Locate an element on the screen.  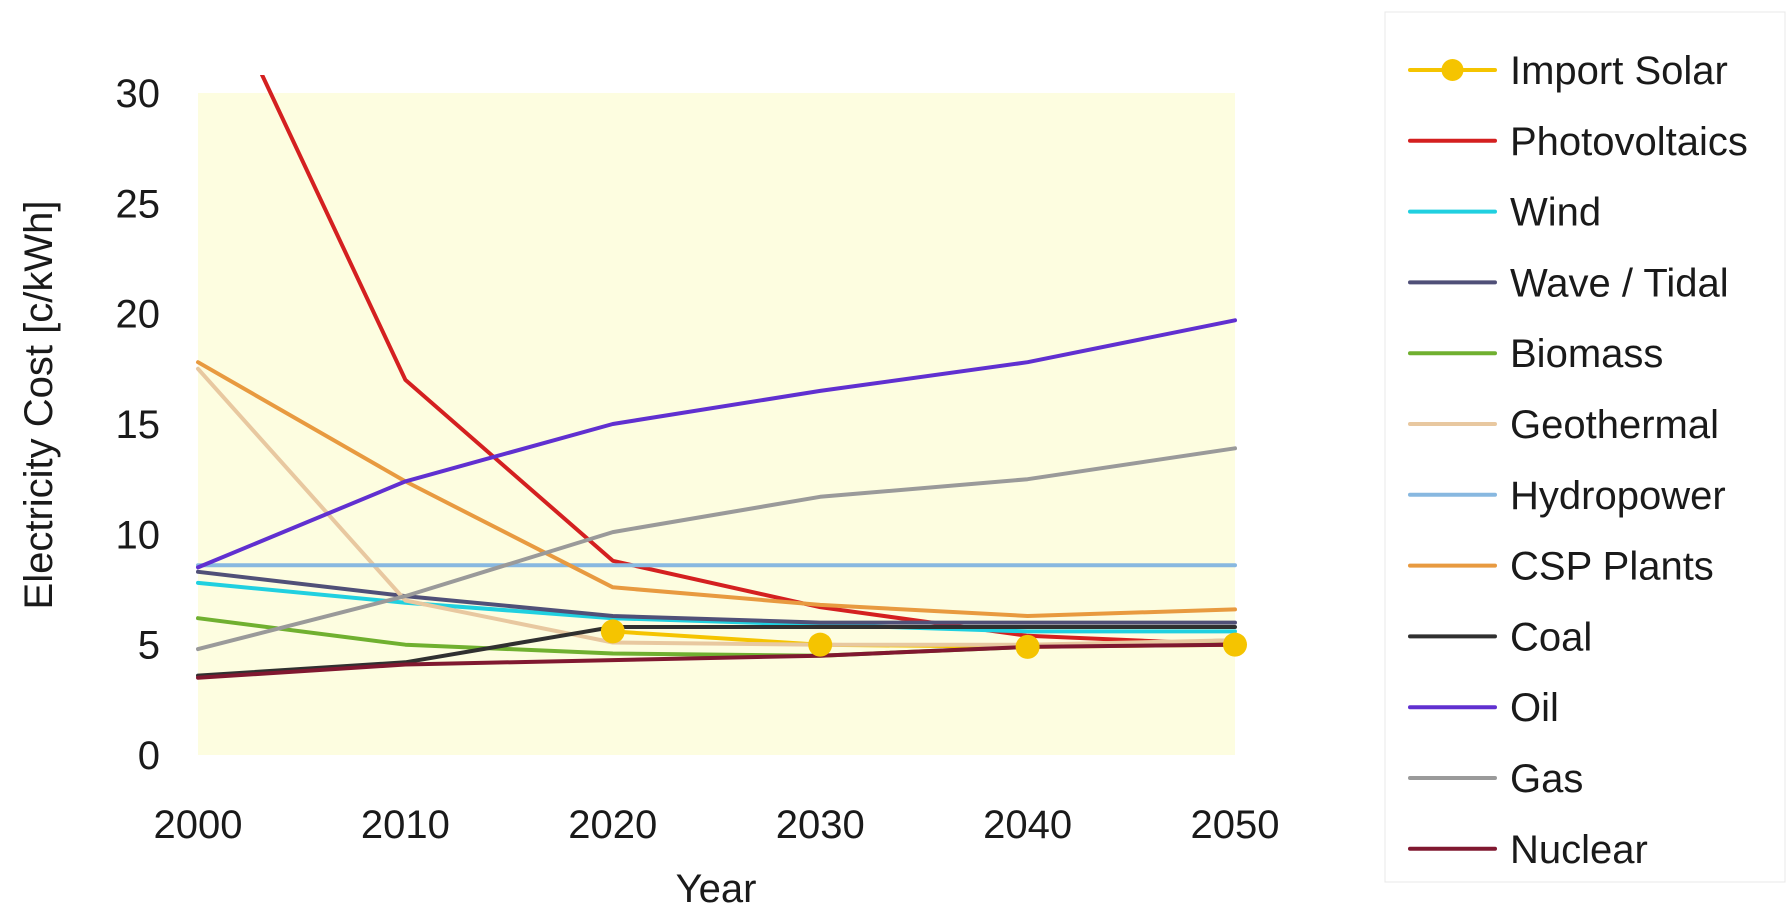
legend-item-oil: Oil is located at coordinates (1483, 708).